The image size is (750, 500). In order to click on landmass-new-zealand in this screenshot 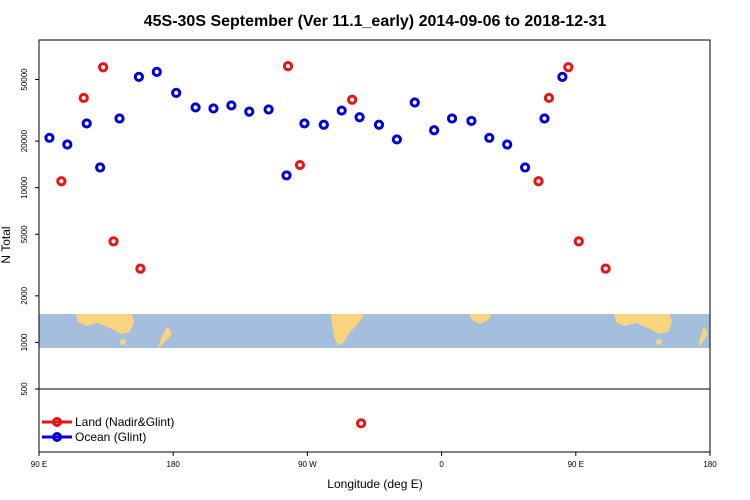, I will do `click(165, 337)`.